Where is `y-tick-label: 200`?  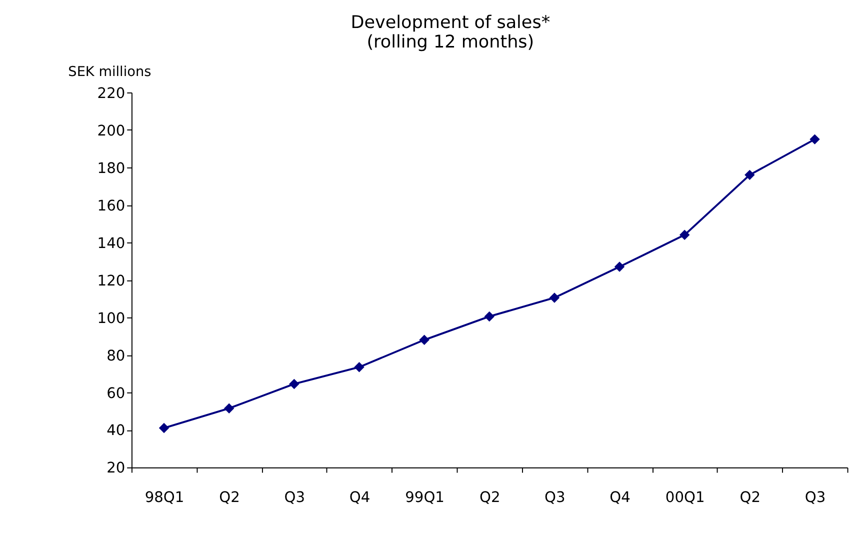
y-tick-label: 200 is located at coordinates (111, 131).